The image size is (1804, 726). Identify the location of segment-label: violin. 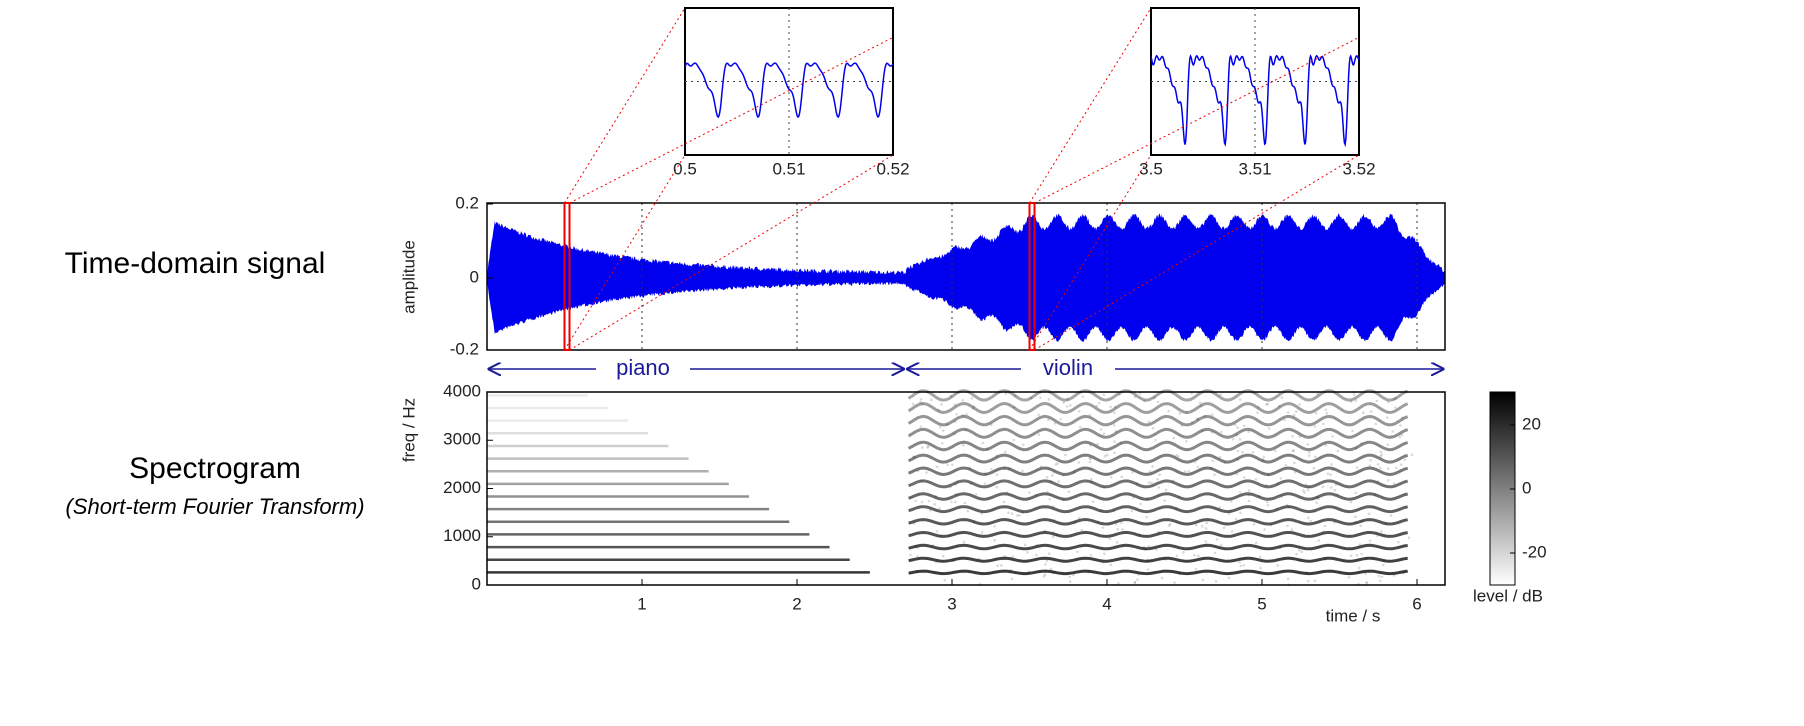
(1068, 367).